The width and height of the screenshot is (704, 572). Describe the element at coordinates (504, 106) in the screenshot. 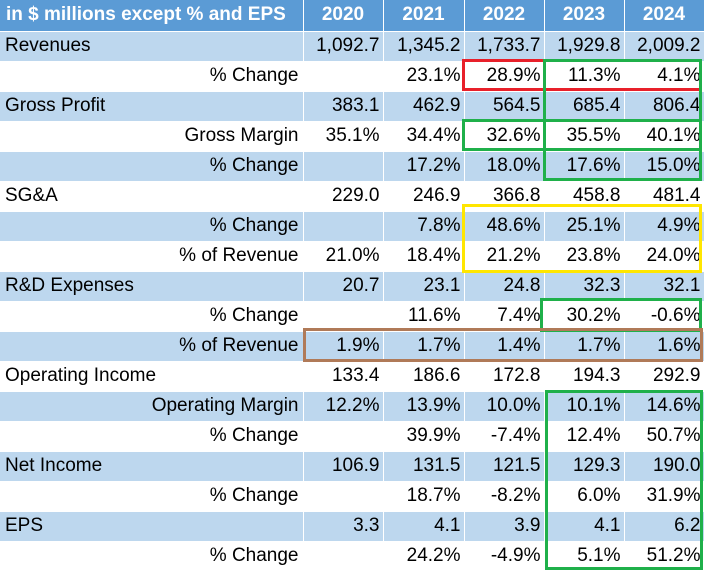

I see `cell-2022: 564.5` at that location.